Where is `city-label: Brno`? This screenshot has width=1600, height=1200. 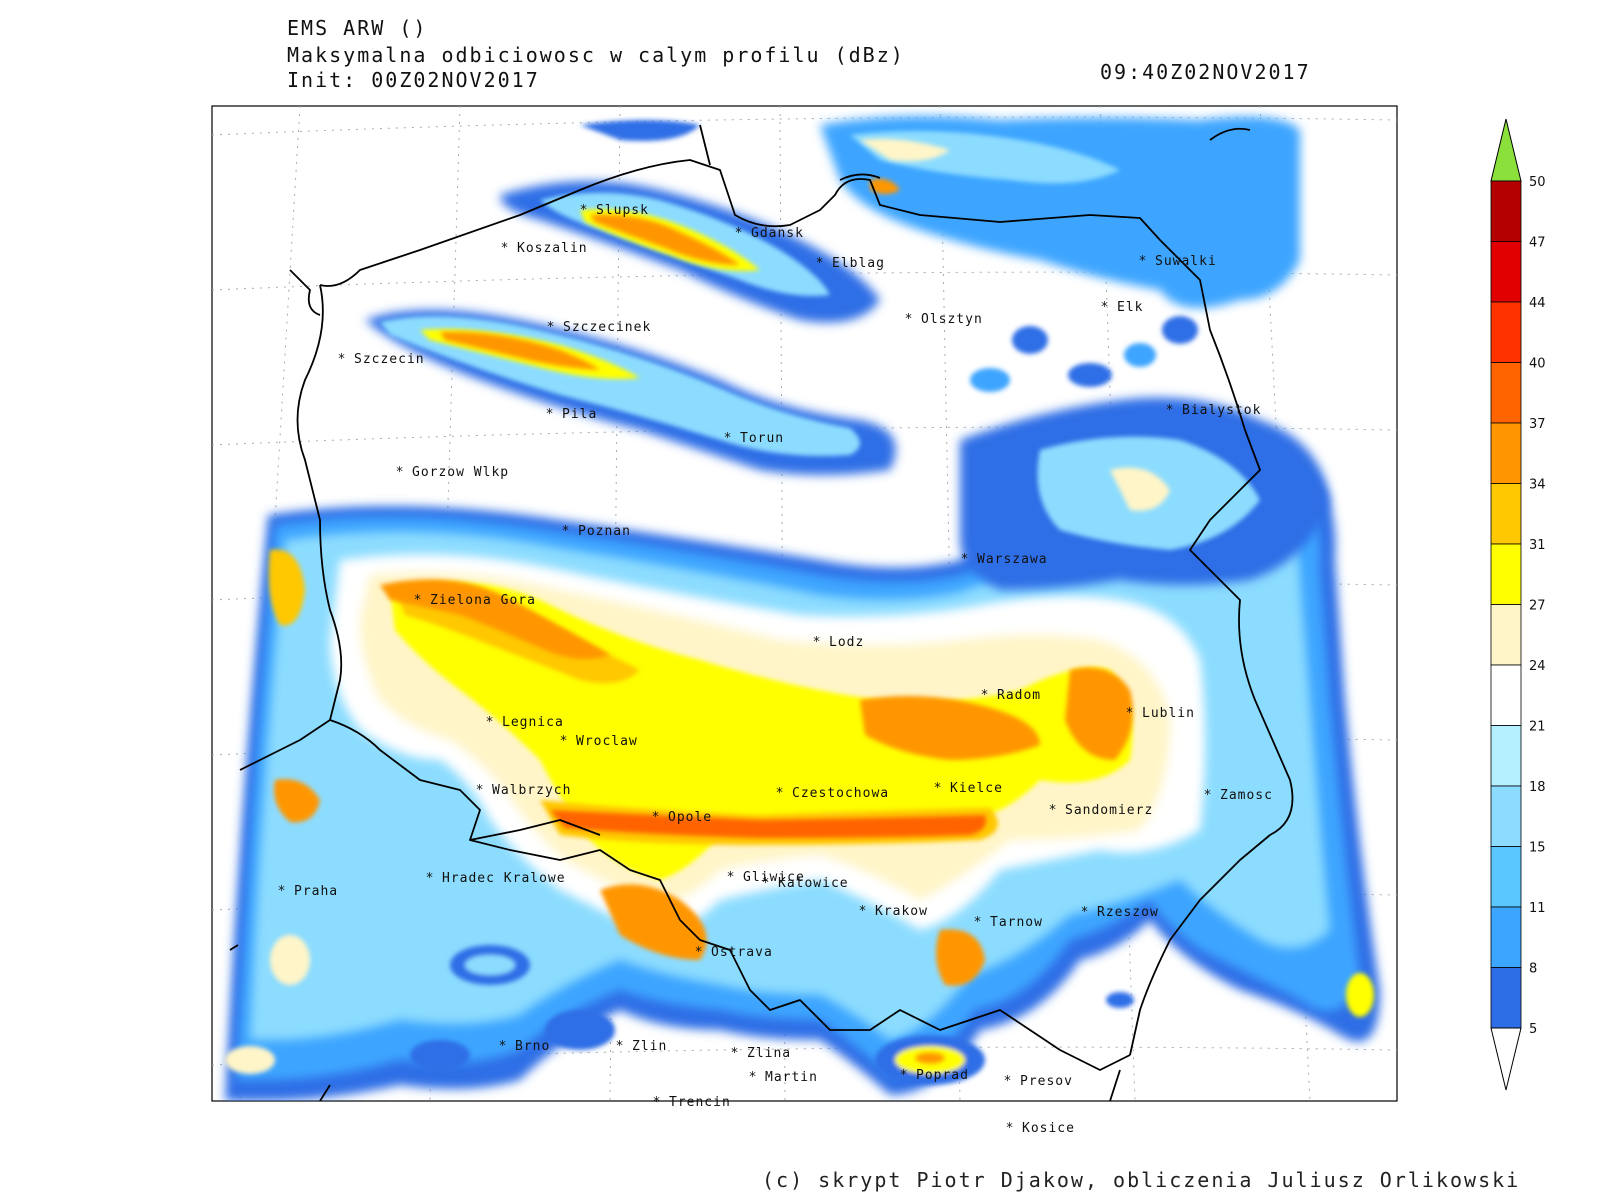
city-label: Brno is located at coordinates (532, 1046).